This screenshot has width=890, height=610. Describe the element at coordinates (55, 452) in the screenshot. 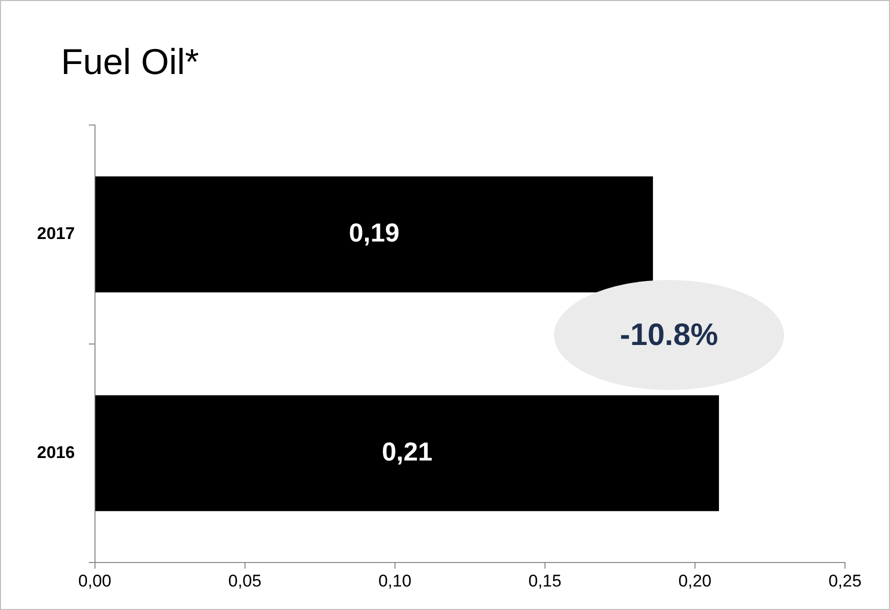

I see `y-tick-label: 2016` at that location.